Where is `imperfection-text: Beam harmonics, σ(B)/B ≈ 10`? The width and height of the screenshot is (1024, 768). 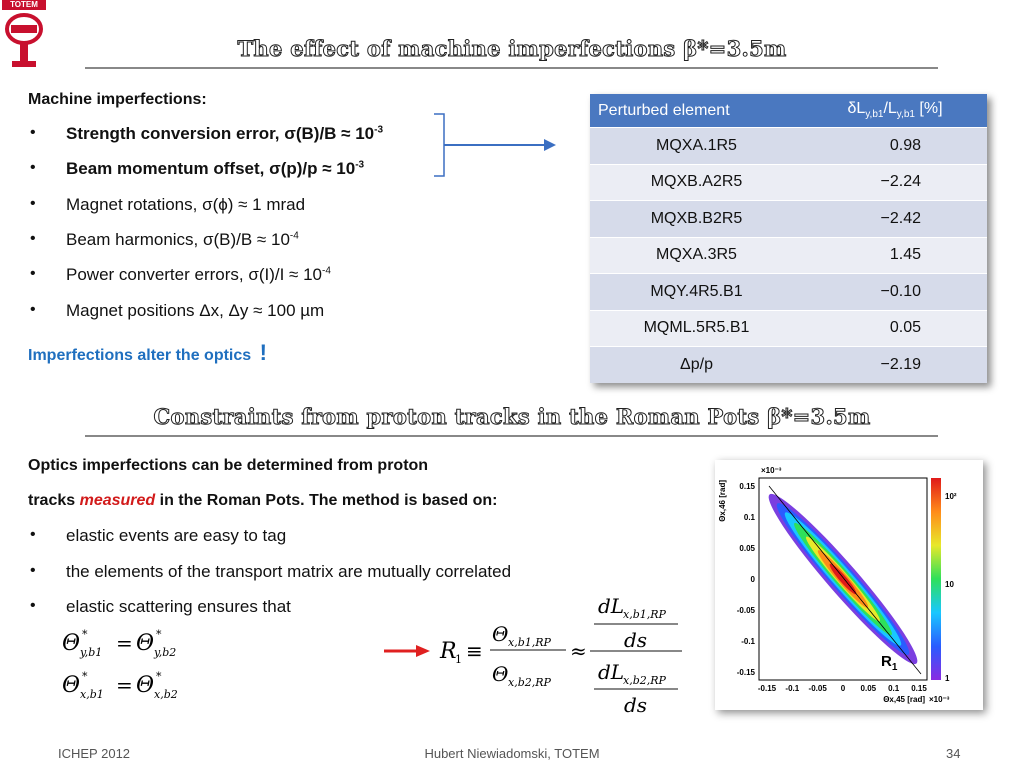
imperfection-text: Beam harmonics, σ(B)/B ≈ 10 is located at coordinates (178, 239).